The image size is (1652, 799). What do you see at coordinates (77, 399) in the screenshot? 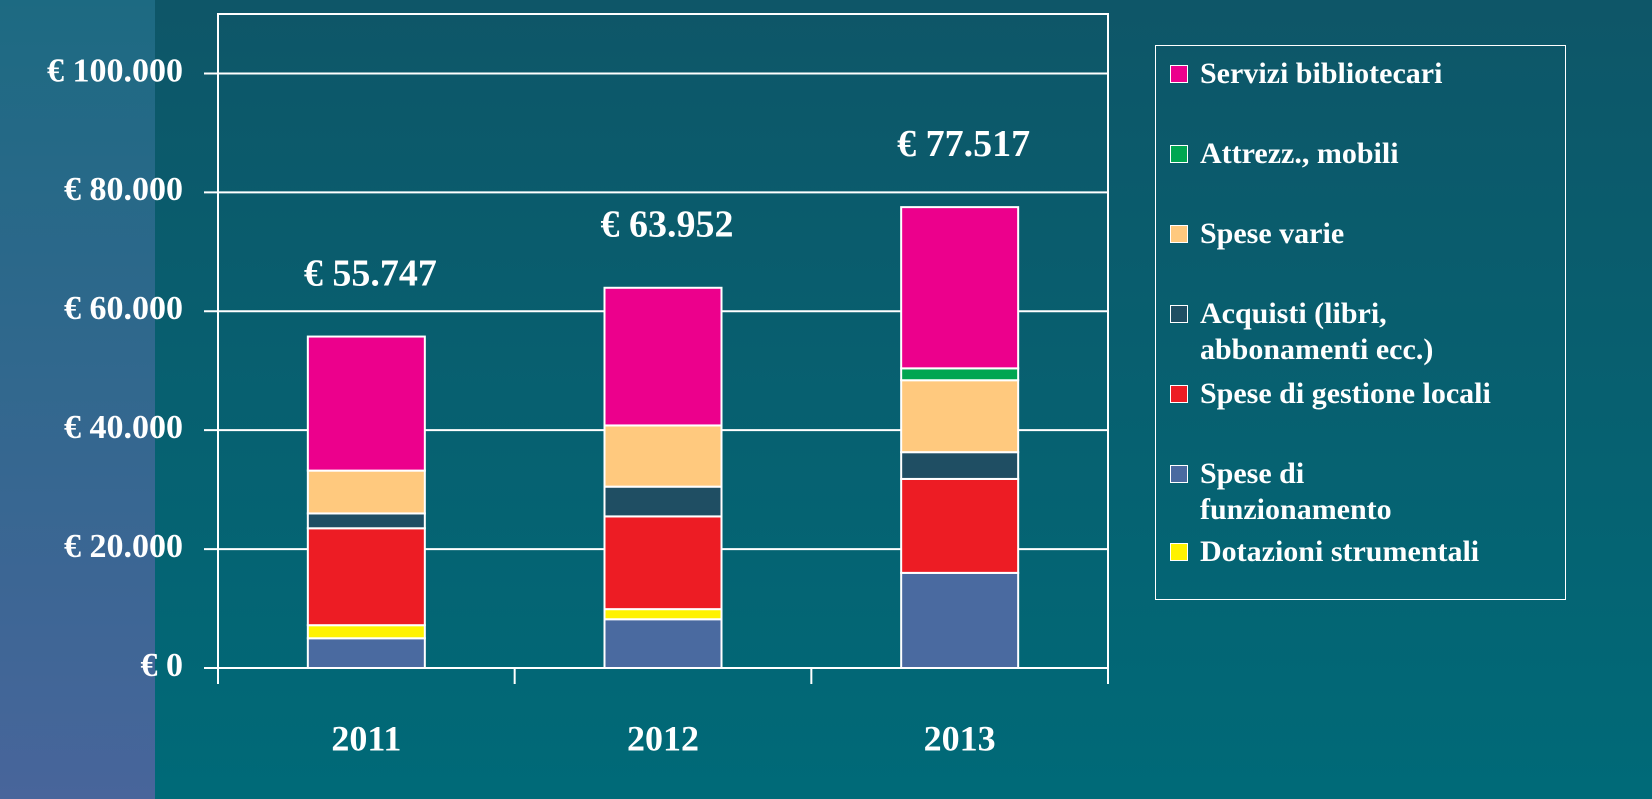
I see `side-strip` at bounding box center [77, 399].